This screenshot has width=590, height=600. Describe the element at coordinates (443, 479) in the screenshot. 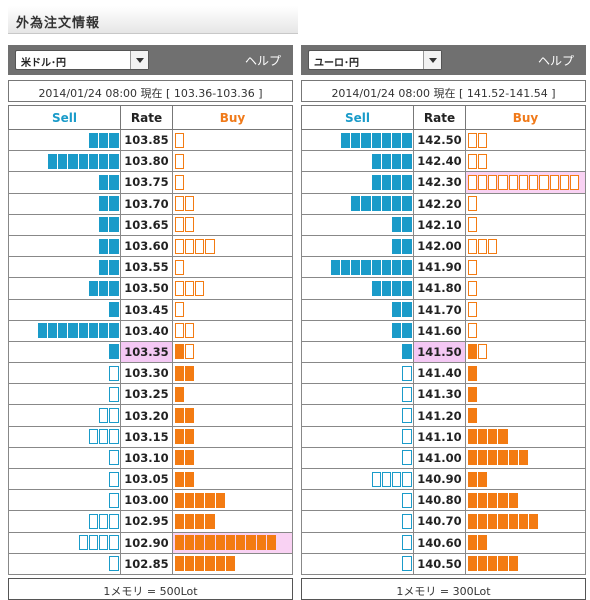

I see `order-book-row: 140.90` at that location.